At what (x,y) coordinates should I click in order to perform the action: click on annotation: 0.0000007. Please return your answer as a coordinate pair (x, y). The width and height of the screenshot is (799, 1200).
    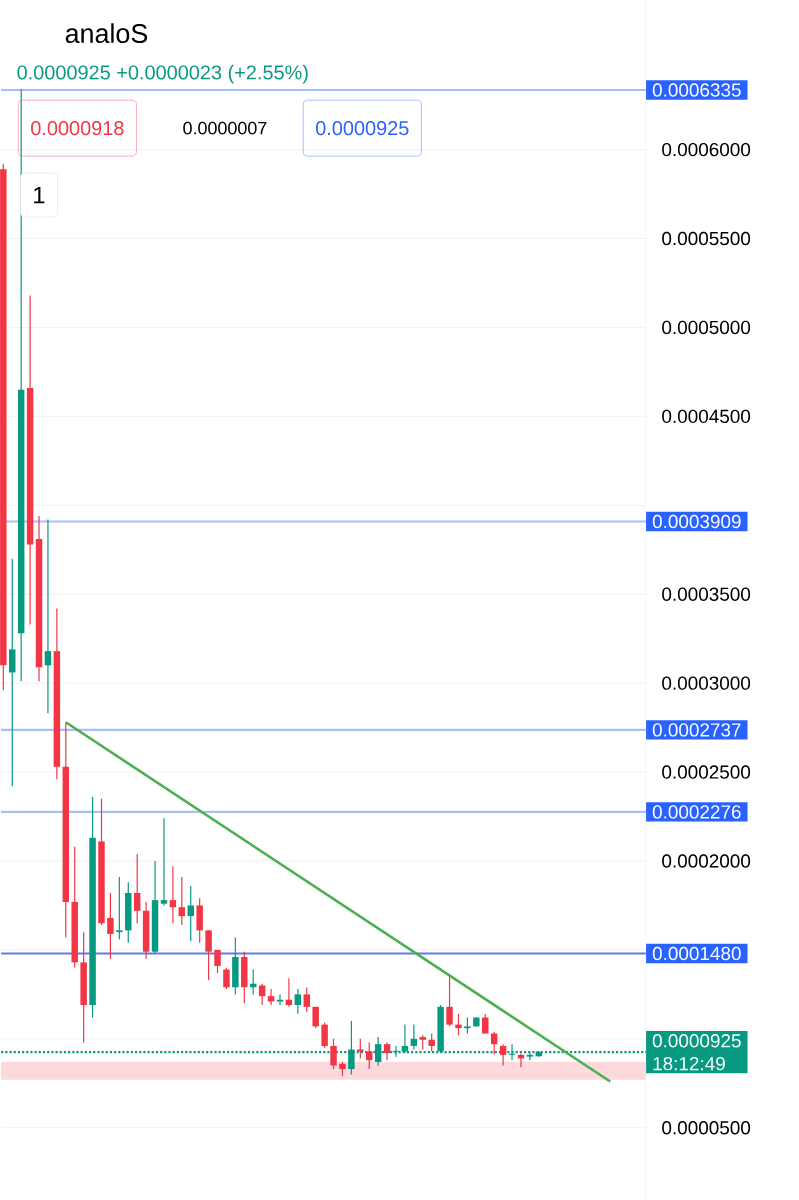
    Looking at the image, I should click on (225, 128).